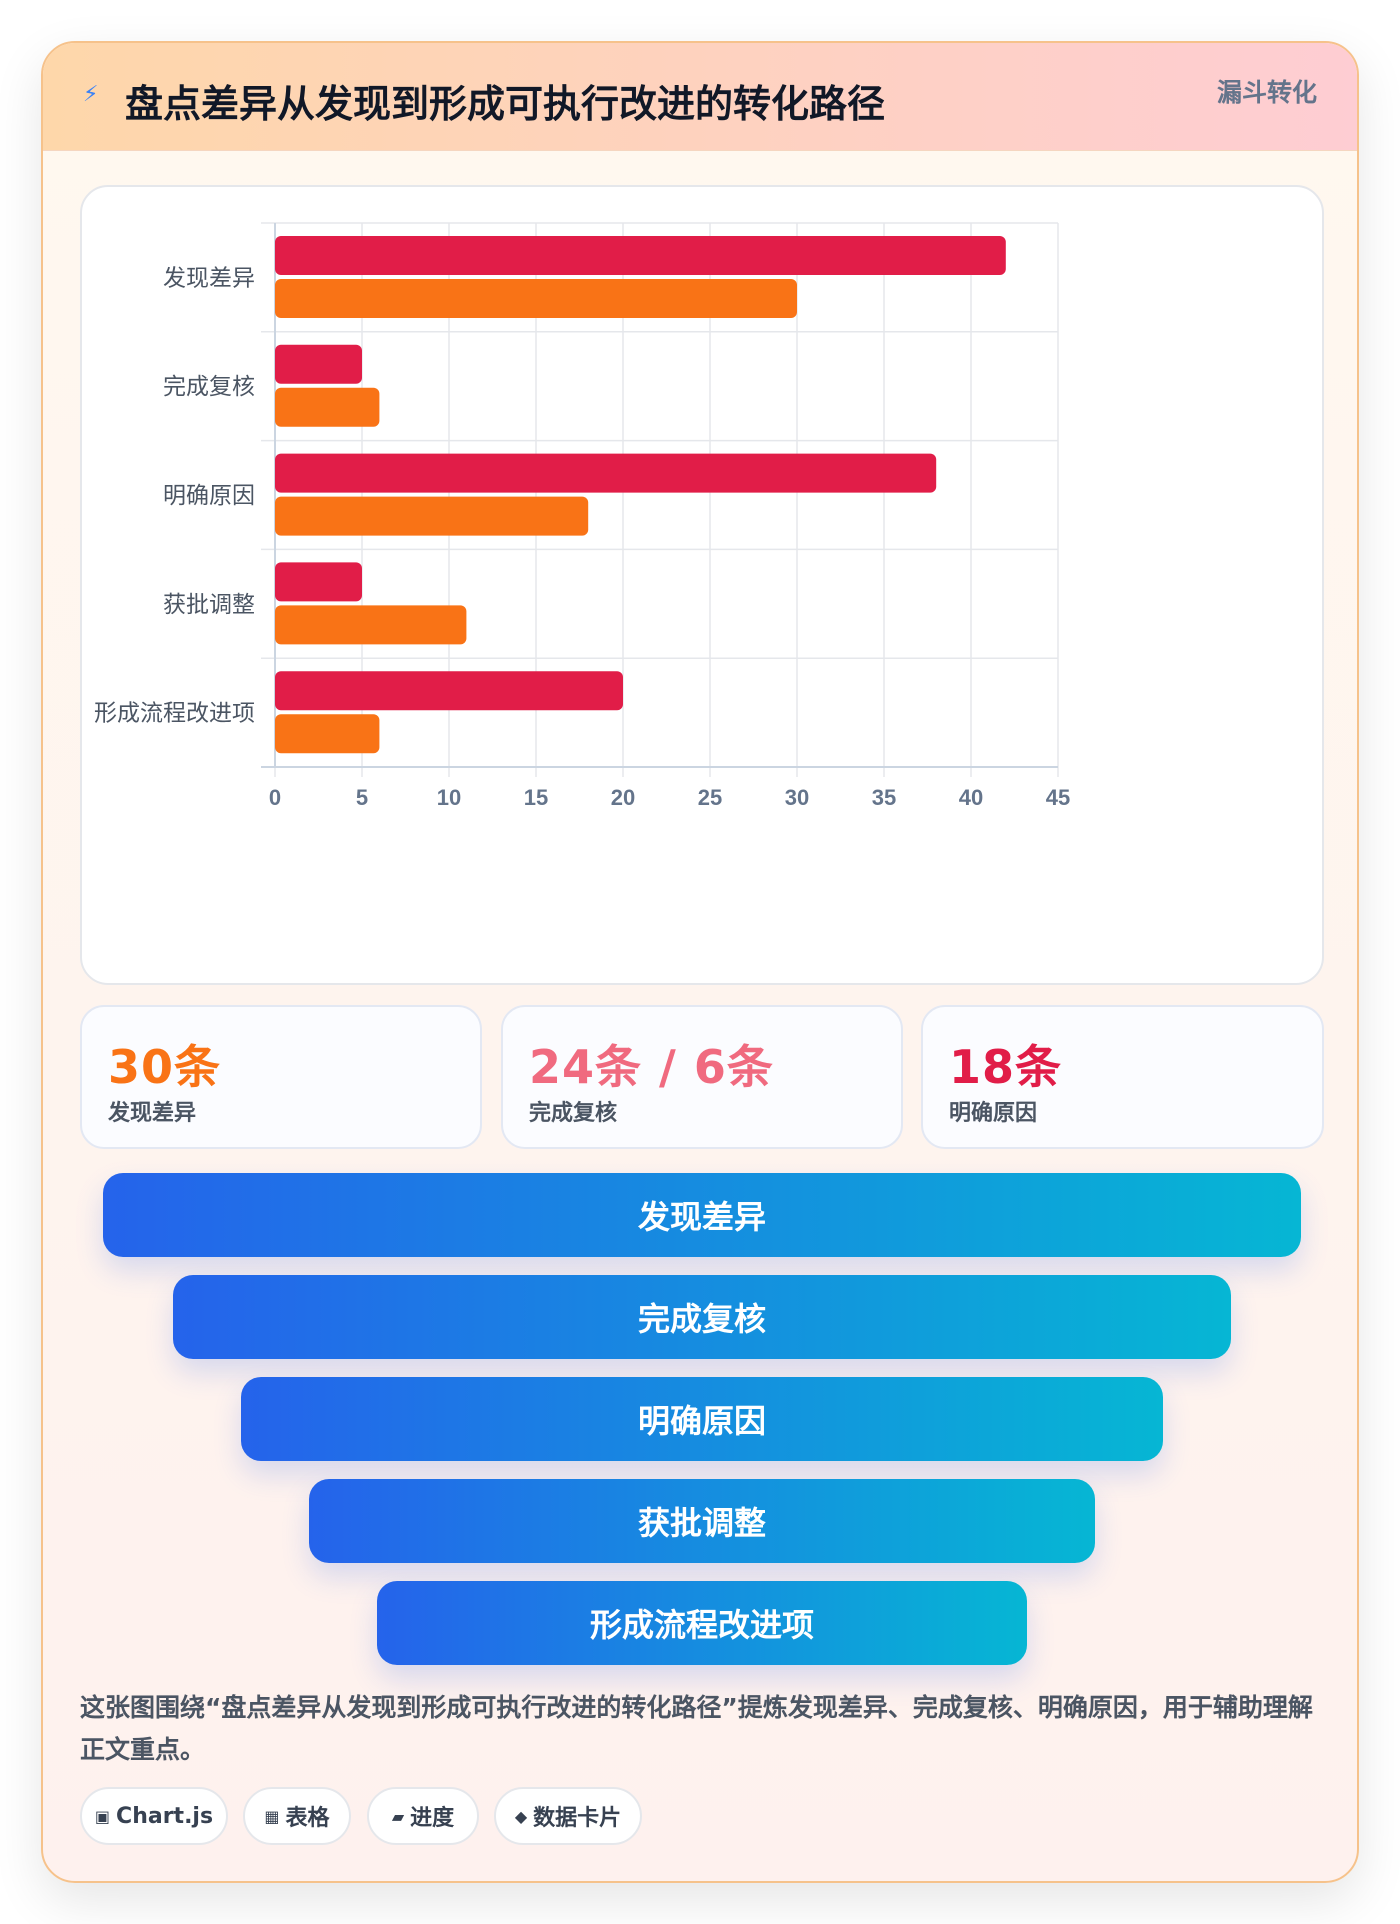 This screenshot has width=1400, height=1924. Describe the element at coordinates (398, 1816) in the screenshot. I see `progress-icon: ▰` at that location.